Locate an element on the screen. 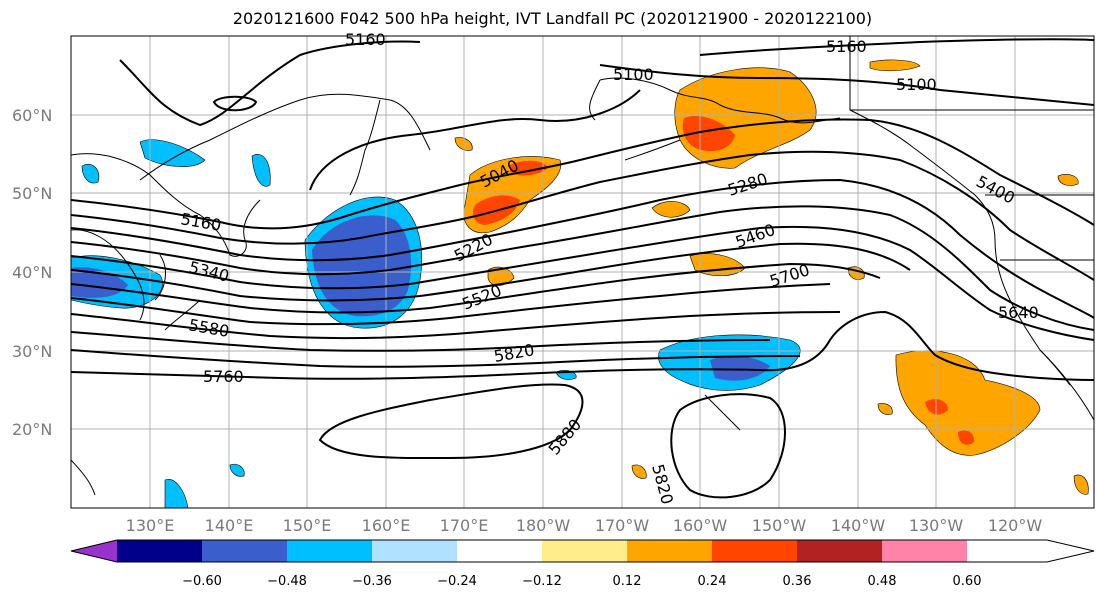  contour-label: 5760 is located at coordinates (223, 376).